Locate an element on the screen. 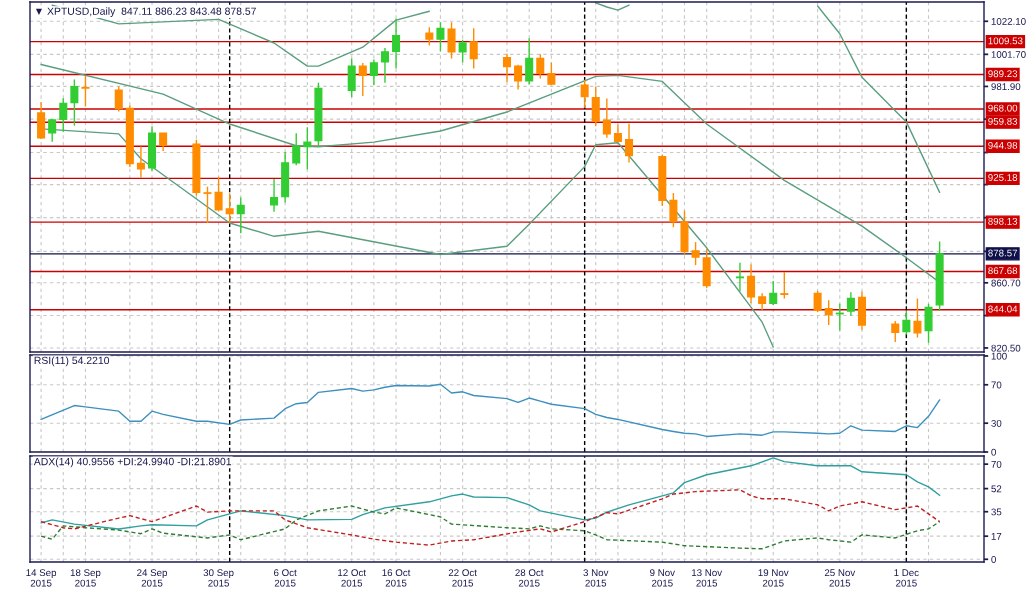 The height and width of the screenshot is (589, 1029). x-tick-label: 22 Oct 2015 is located at coordinates (462, 578).